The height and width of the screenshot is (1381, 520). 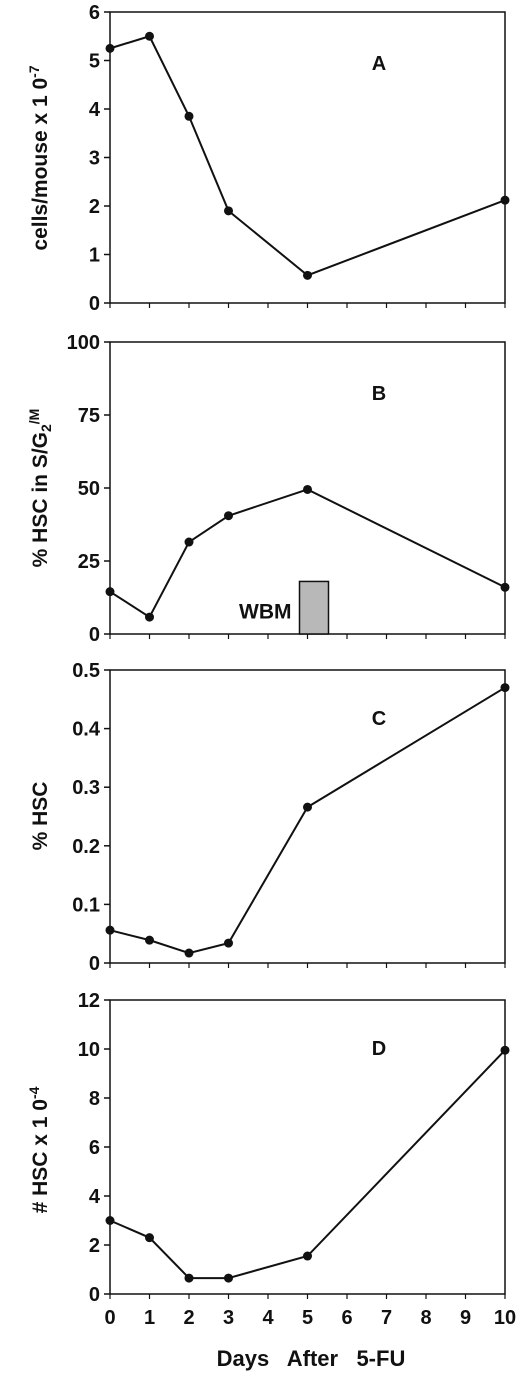 I want to click on y-tick-label: 3, so click(x=94, y=159).